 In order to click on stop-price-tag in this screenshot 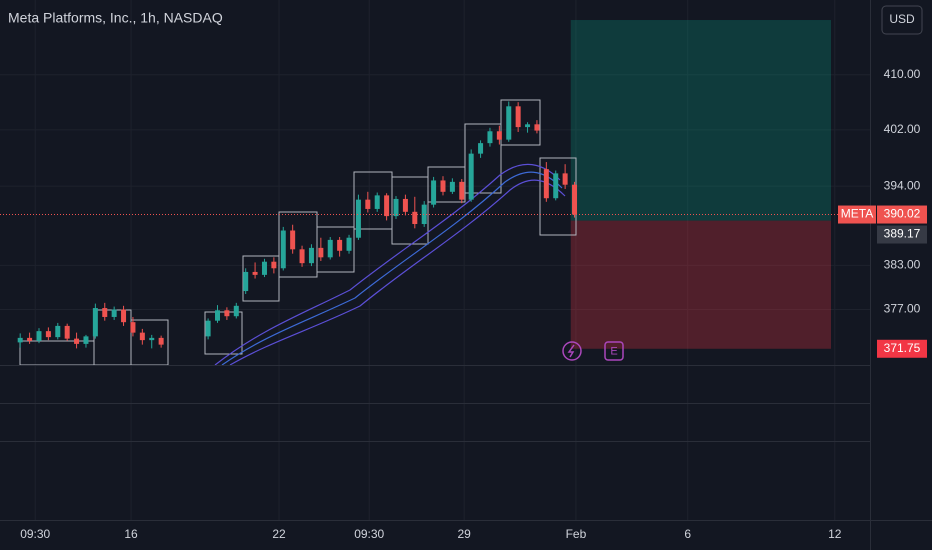, I will do `click(902, 348)`.